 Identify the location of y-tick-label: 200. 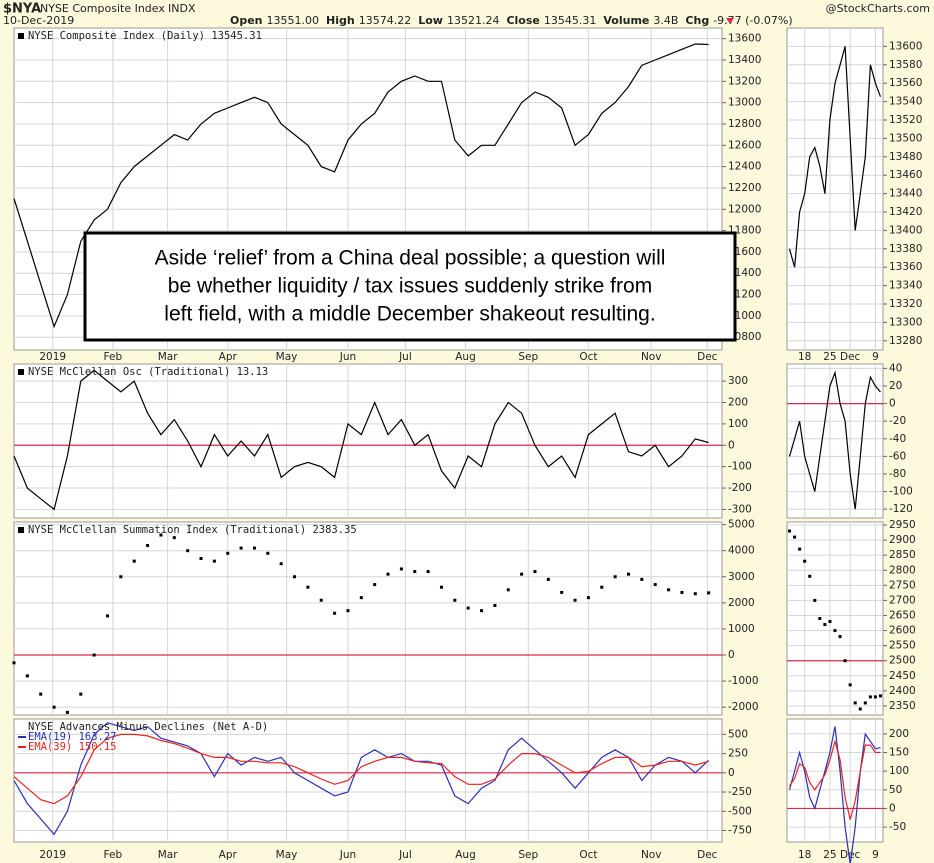
(899, 734).